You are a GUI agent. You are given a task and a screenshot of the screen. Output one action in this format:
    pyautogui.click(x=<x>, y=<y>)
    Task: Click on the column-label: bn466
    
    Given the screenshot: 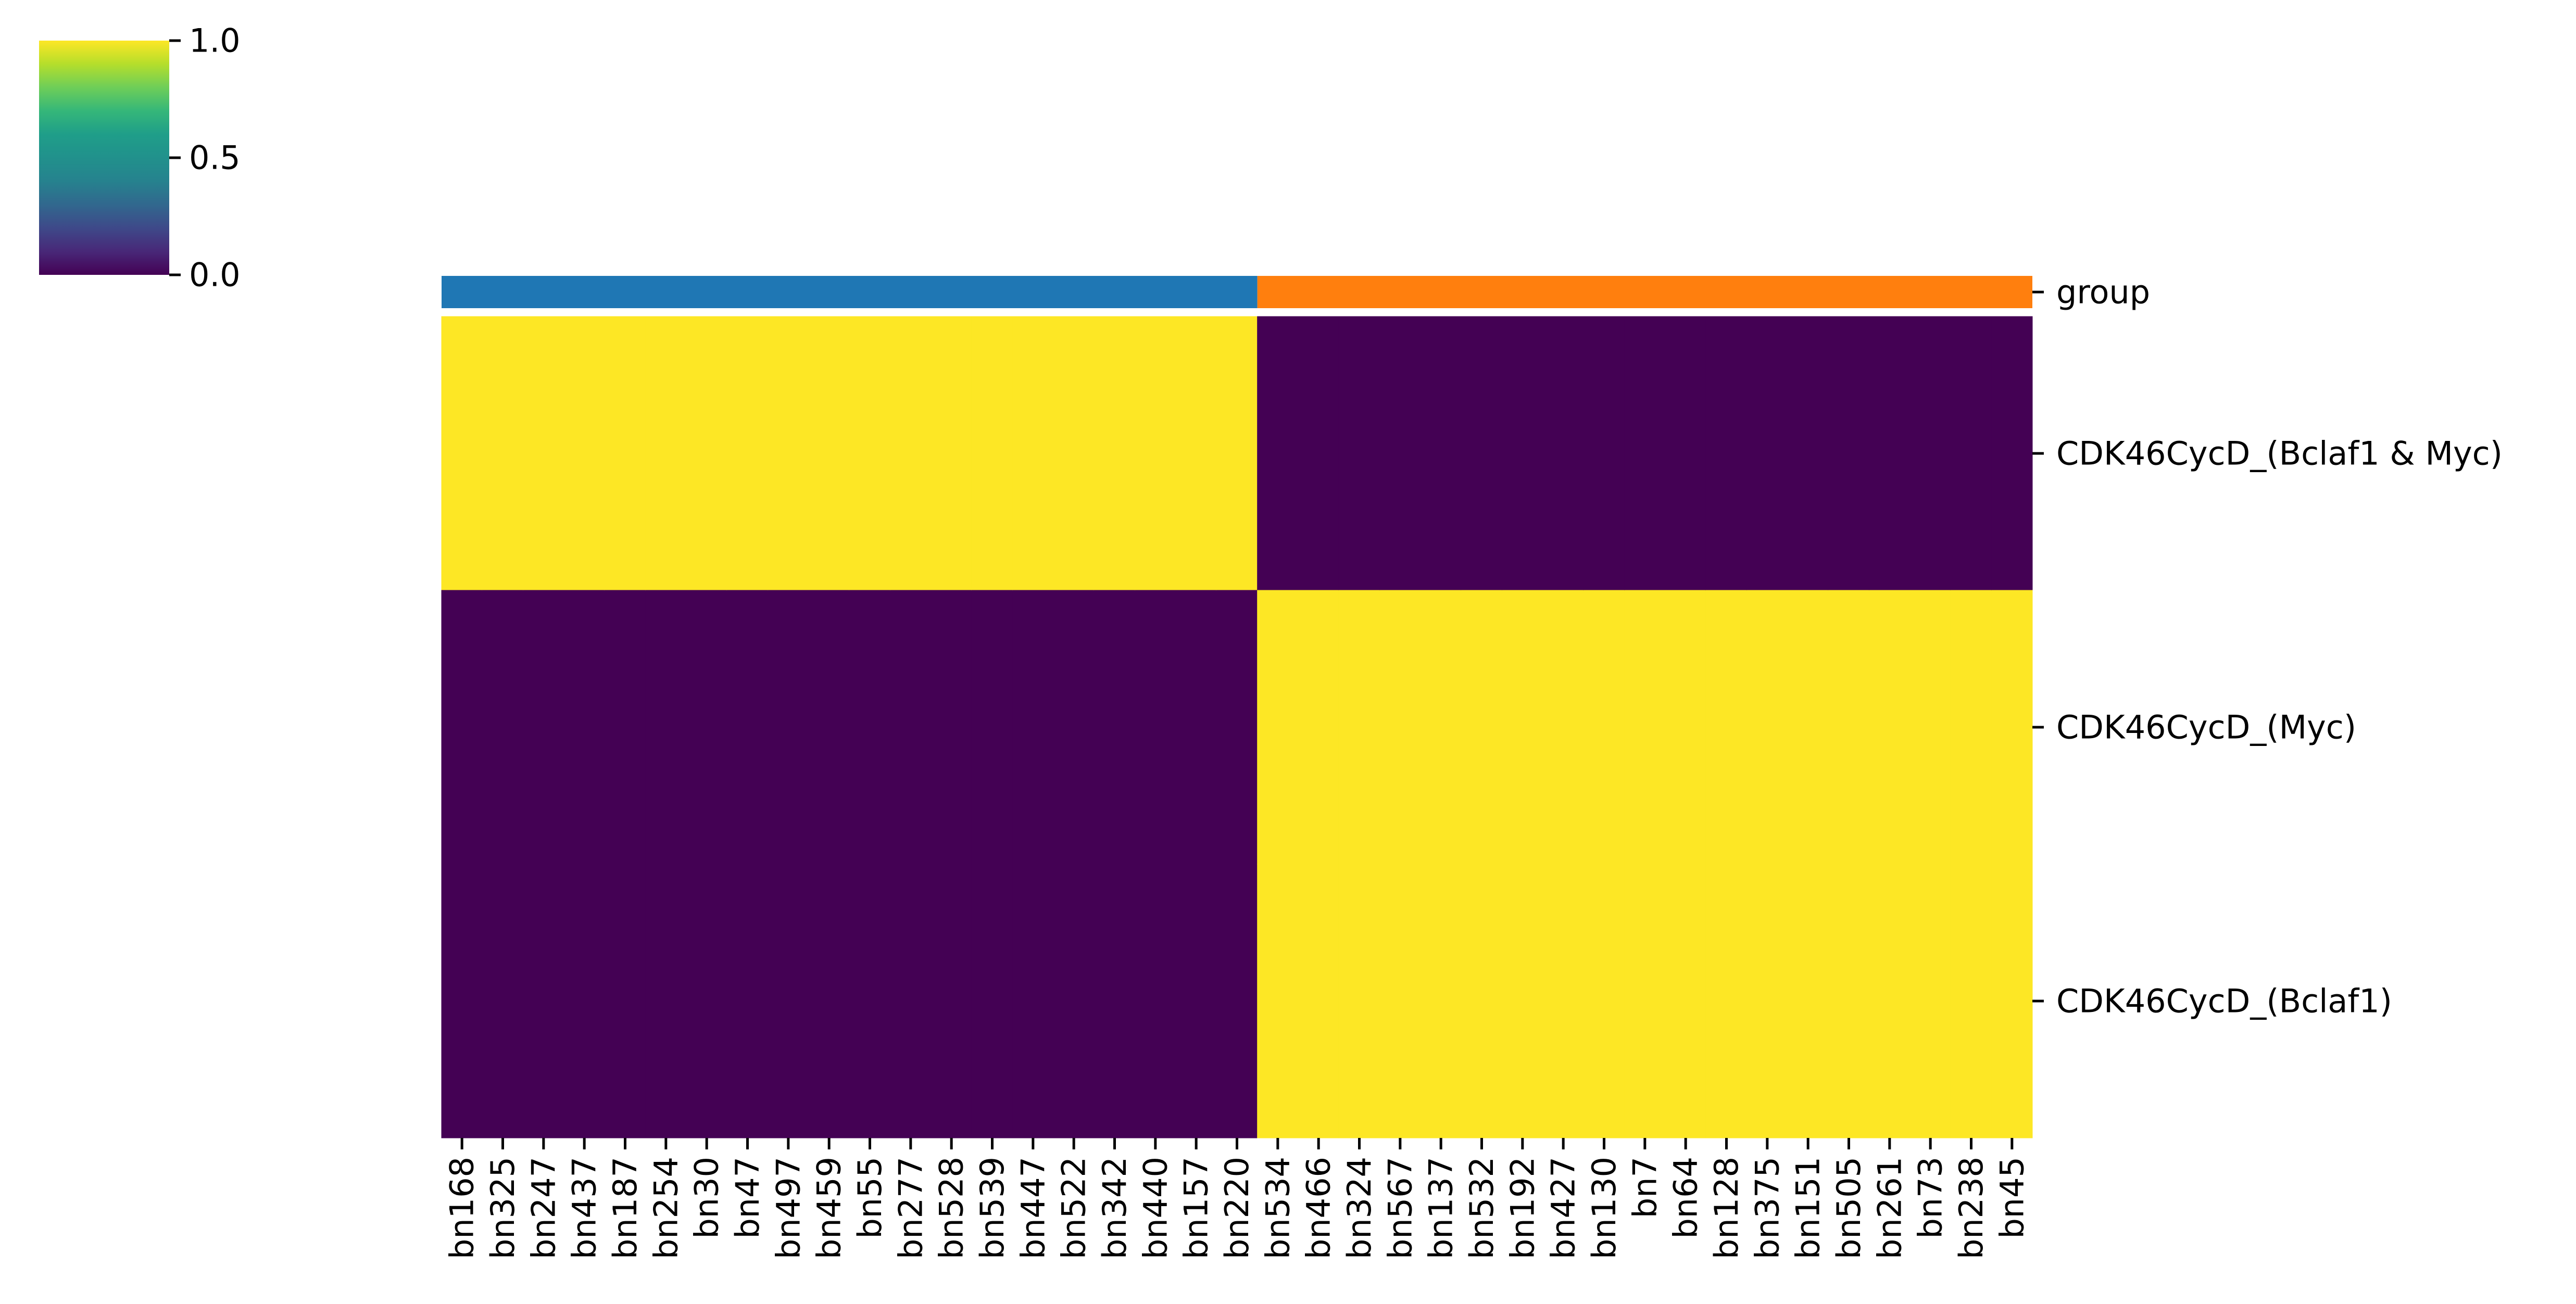 What is the action you would take?
    pyautogui.click(x=1319, y=1208)
    